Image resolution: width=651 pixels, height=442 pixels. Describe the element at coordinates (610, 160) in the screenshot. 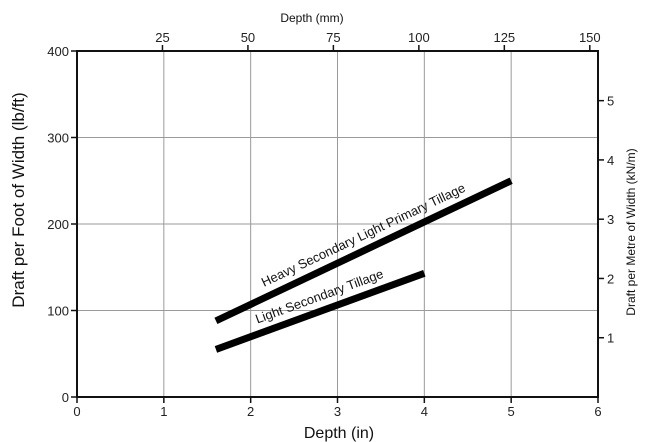

I see `right-tick-label: 4` at that location.